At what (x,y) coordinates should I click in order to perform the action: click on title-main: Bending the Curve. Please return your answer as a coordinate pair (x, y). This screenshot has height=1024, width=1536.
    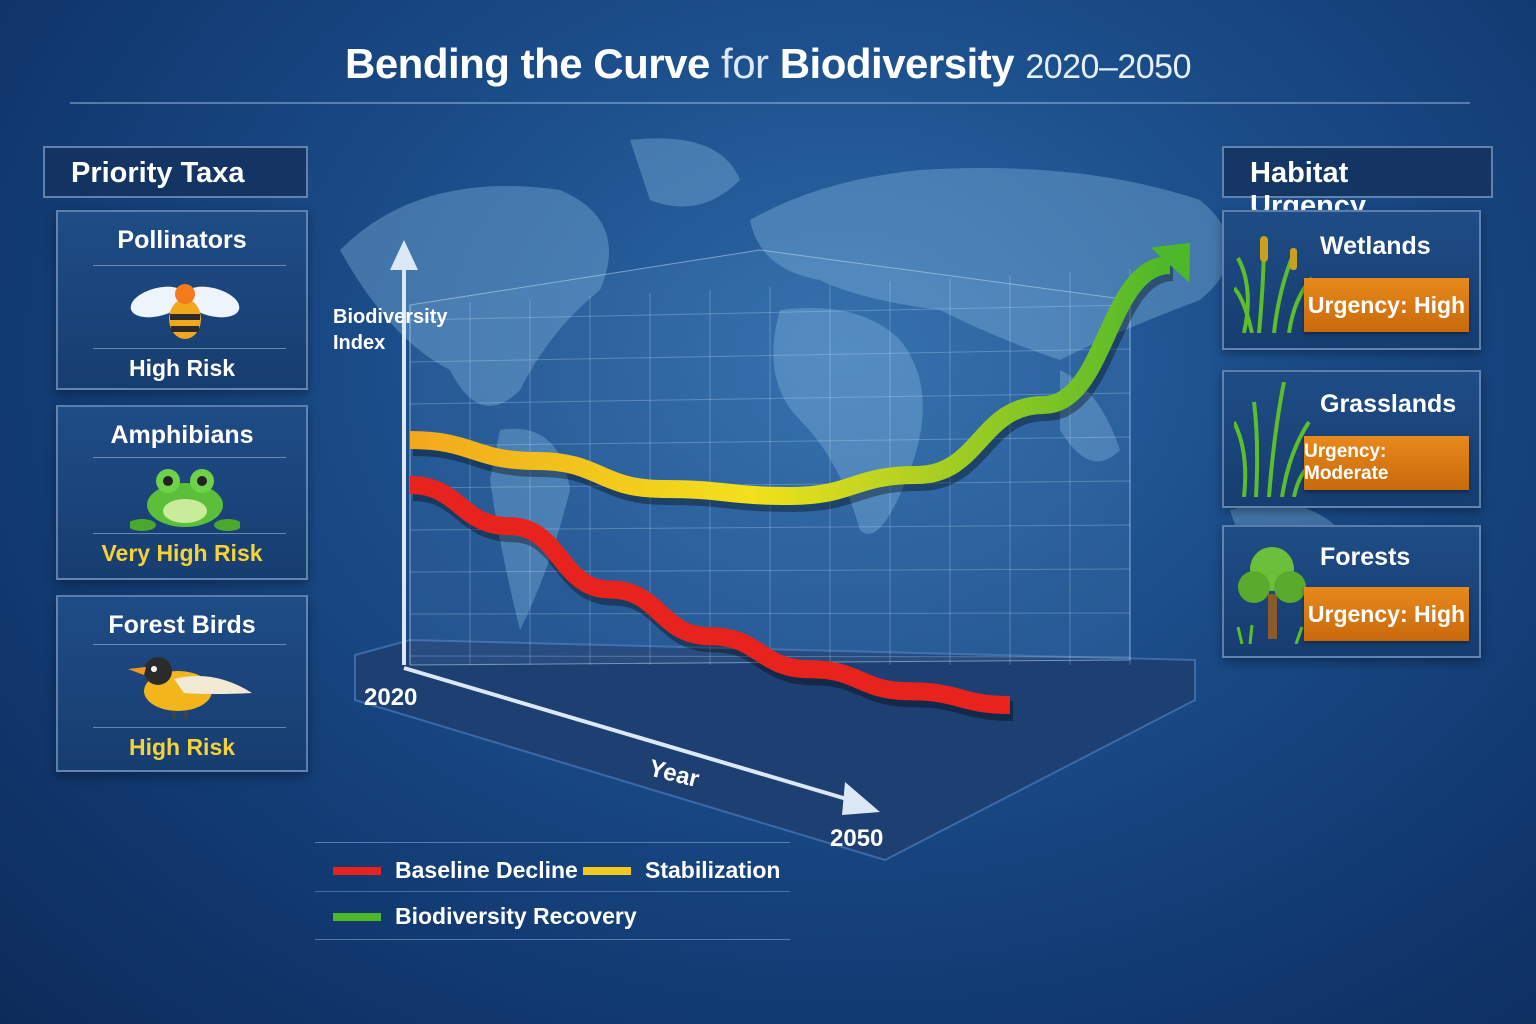
    Looking at the image, I should click on (527, 63).